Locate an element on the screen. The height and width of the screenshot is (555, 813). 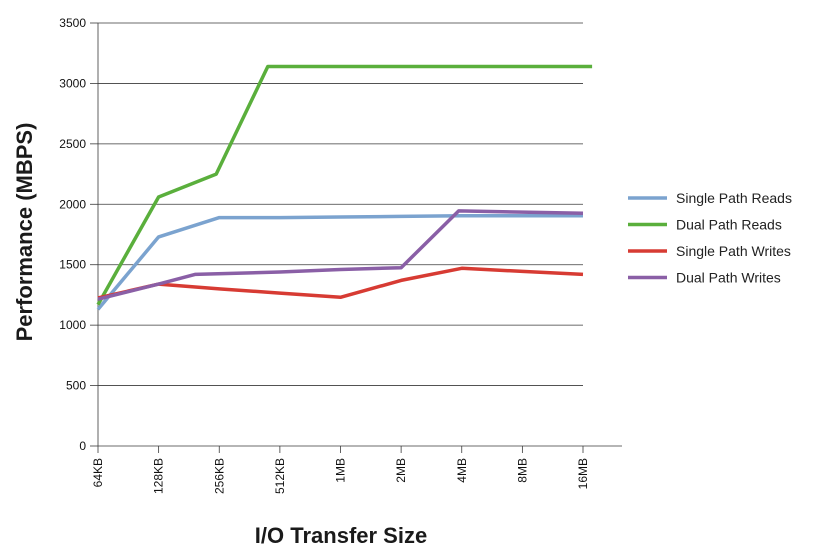
x-tick-label: 64KB is located at coordinates (98, 472).